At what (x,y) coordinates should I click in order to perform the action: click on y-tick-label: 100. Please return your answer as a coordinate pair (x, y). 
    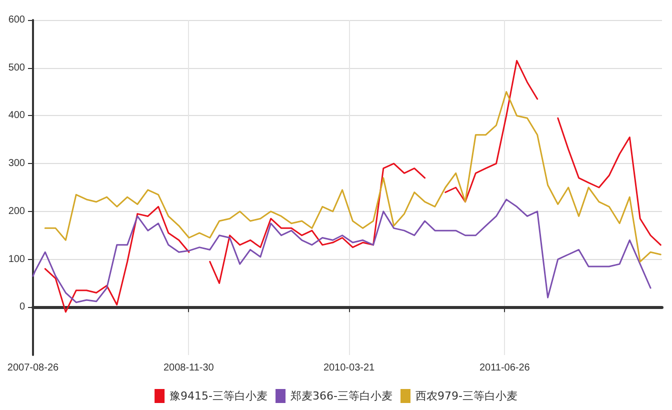
    Looking at the image, I should click on (17, 259).